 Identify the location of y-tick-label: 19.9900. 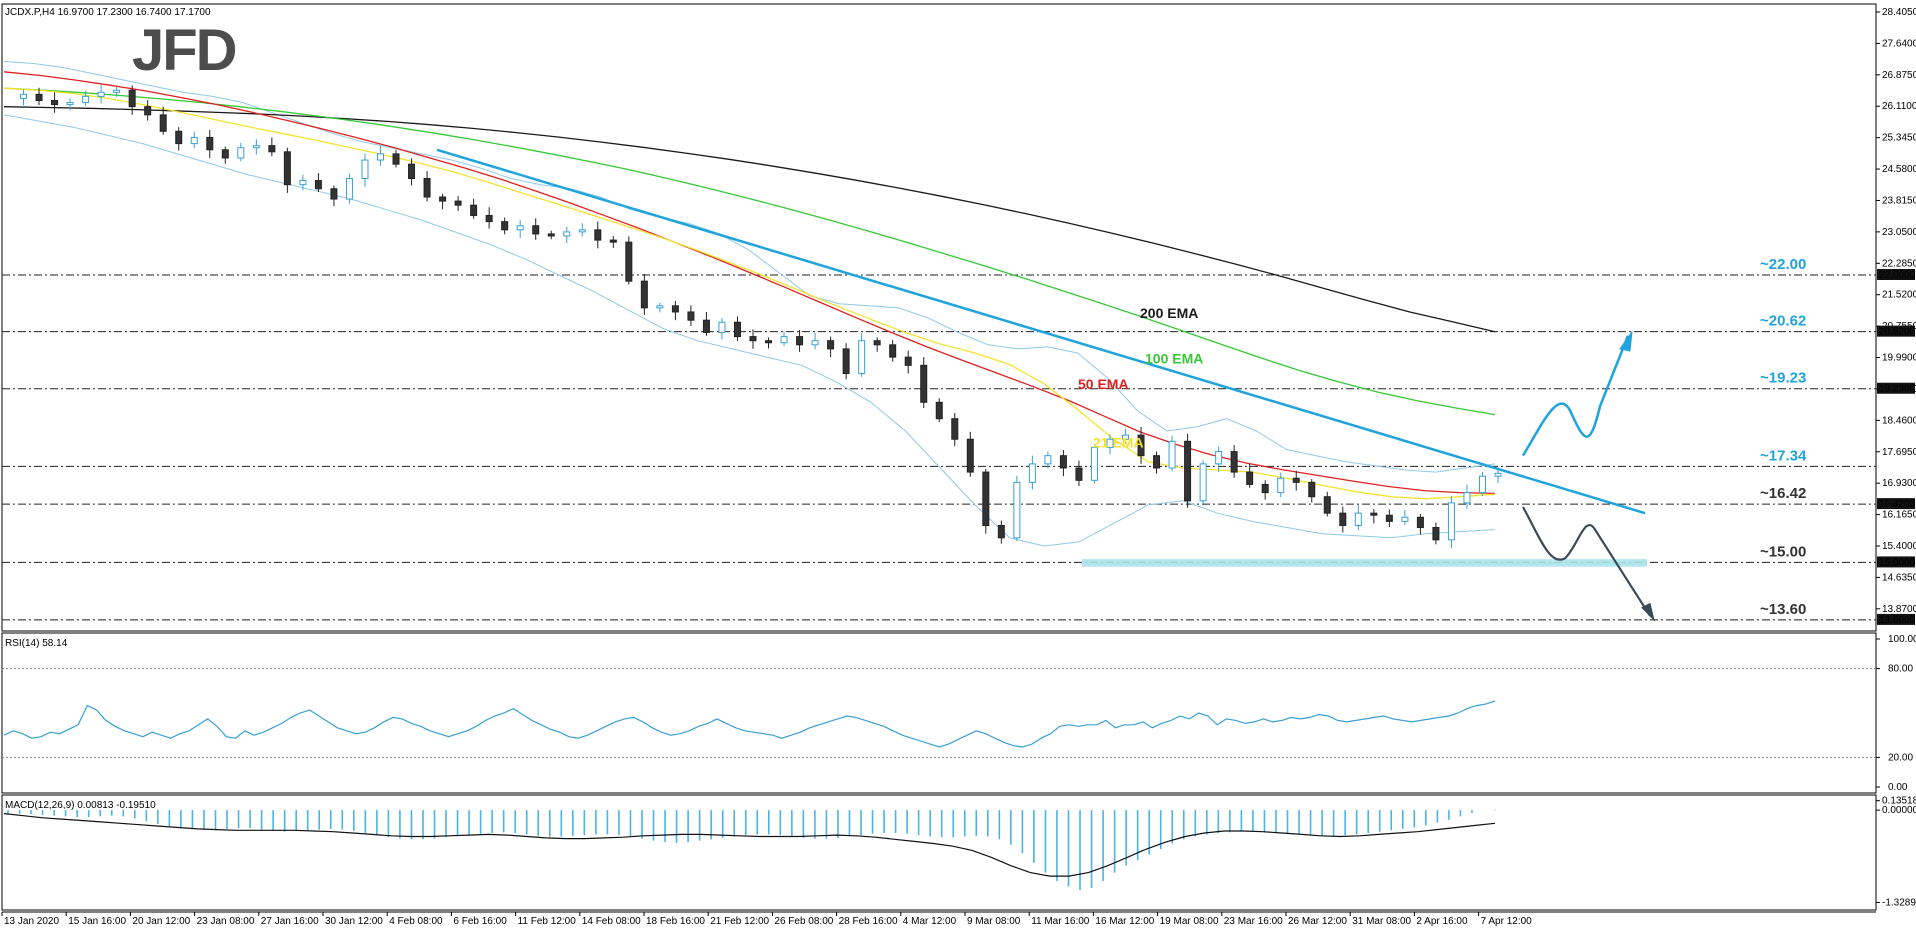
(1899, 358).